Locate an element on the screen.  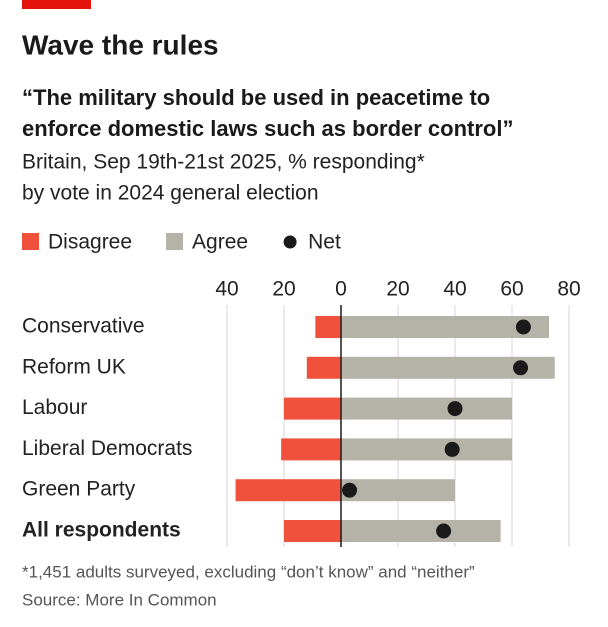
chart-title: Wave the rules is located at coordinates (120, 44).